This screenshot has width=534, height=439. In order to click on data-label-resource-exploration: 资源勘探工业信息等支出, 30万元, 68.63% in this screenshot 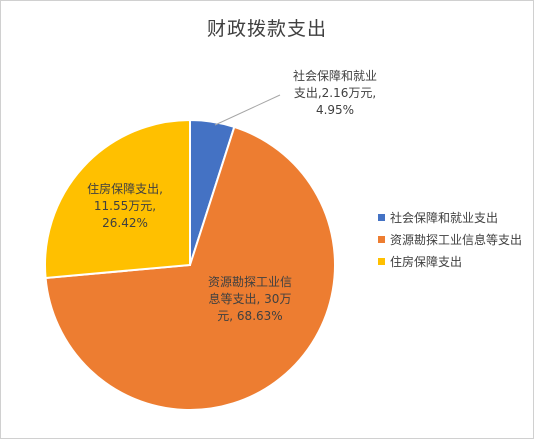, I will do `click(250, 299)`.